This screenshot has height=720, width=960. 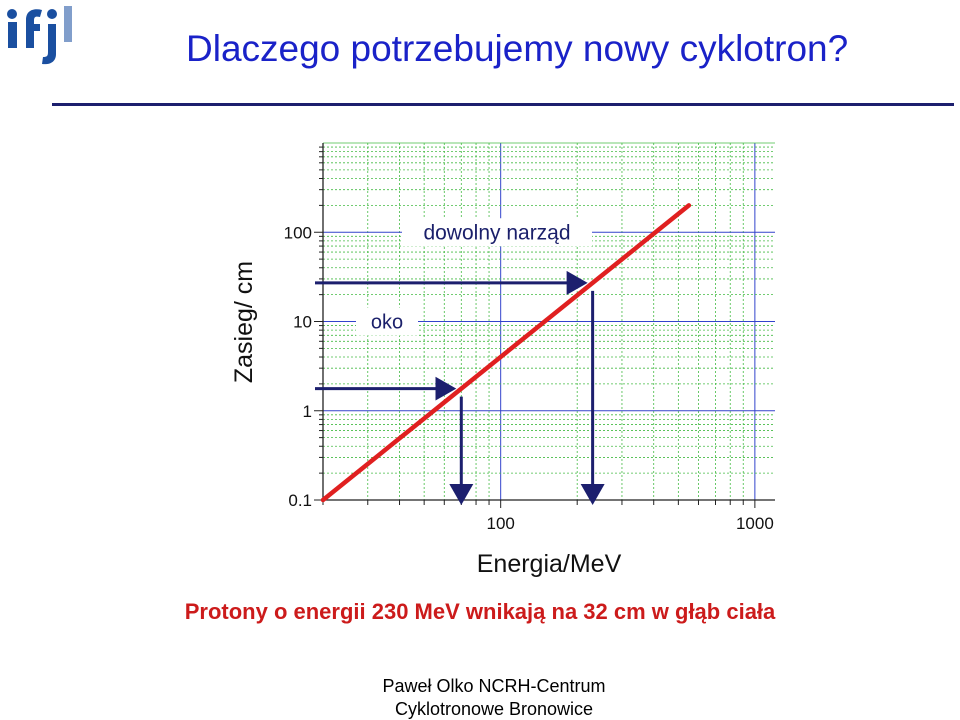 I want to click on annotation-eye: oko, so click(x=387, y=323).